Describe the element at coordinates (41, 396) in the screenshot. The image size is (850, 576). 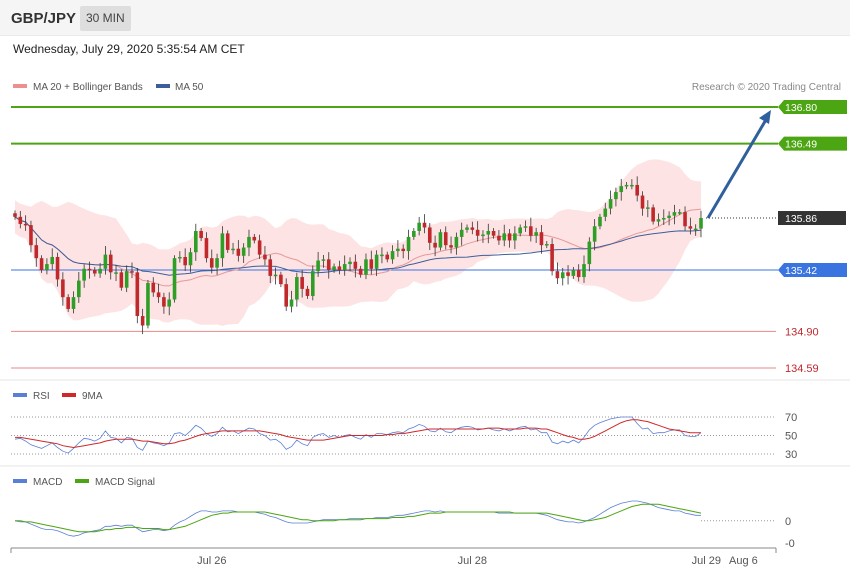
I see `legend-label-rsi: RSI` at that location.